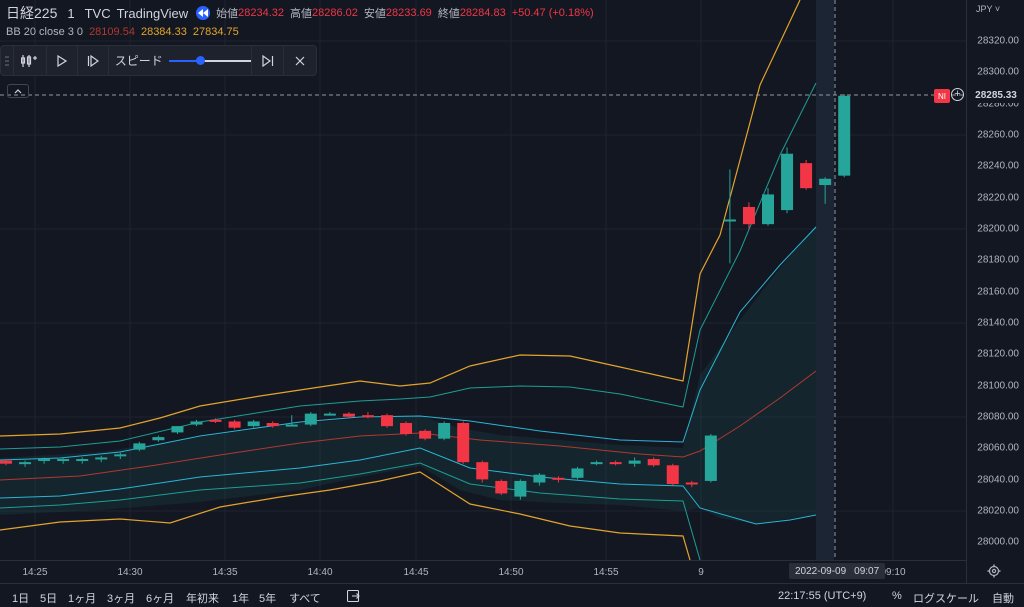 The image size is (1024, 607). What do you see at coordinates (200, 60) in the screenshot?
I see `speed-slider-knob` at bounding box center [200, 60].